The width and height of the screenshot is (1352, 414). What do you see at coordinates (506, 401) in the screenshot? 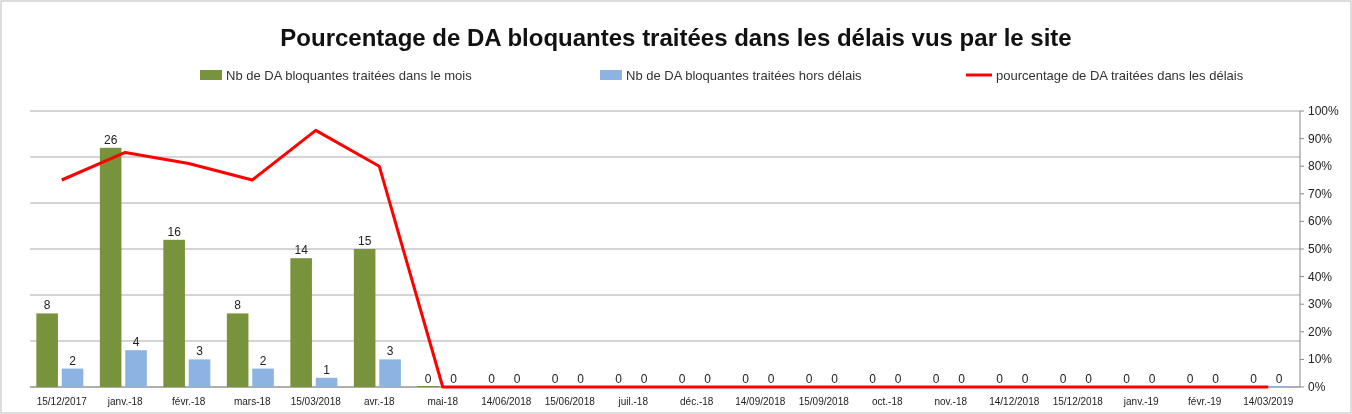
I see `x-tick-label: 14/06/2018` at bounding box center [506, 401].